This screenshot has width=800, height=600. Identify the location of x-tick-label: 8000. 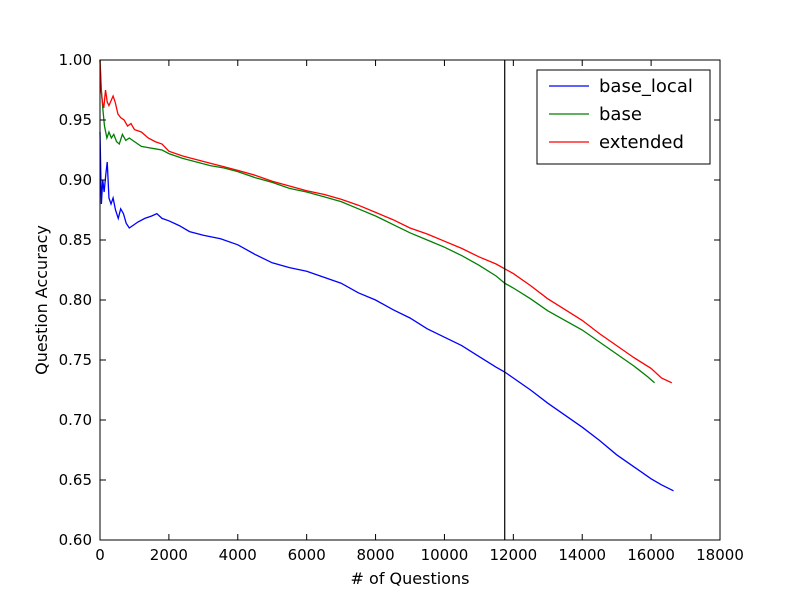
(375, 555).